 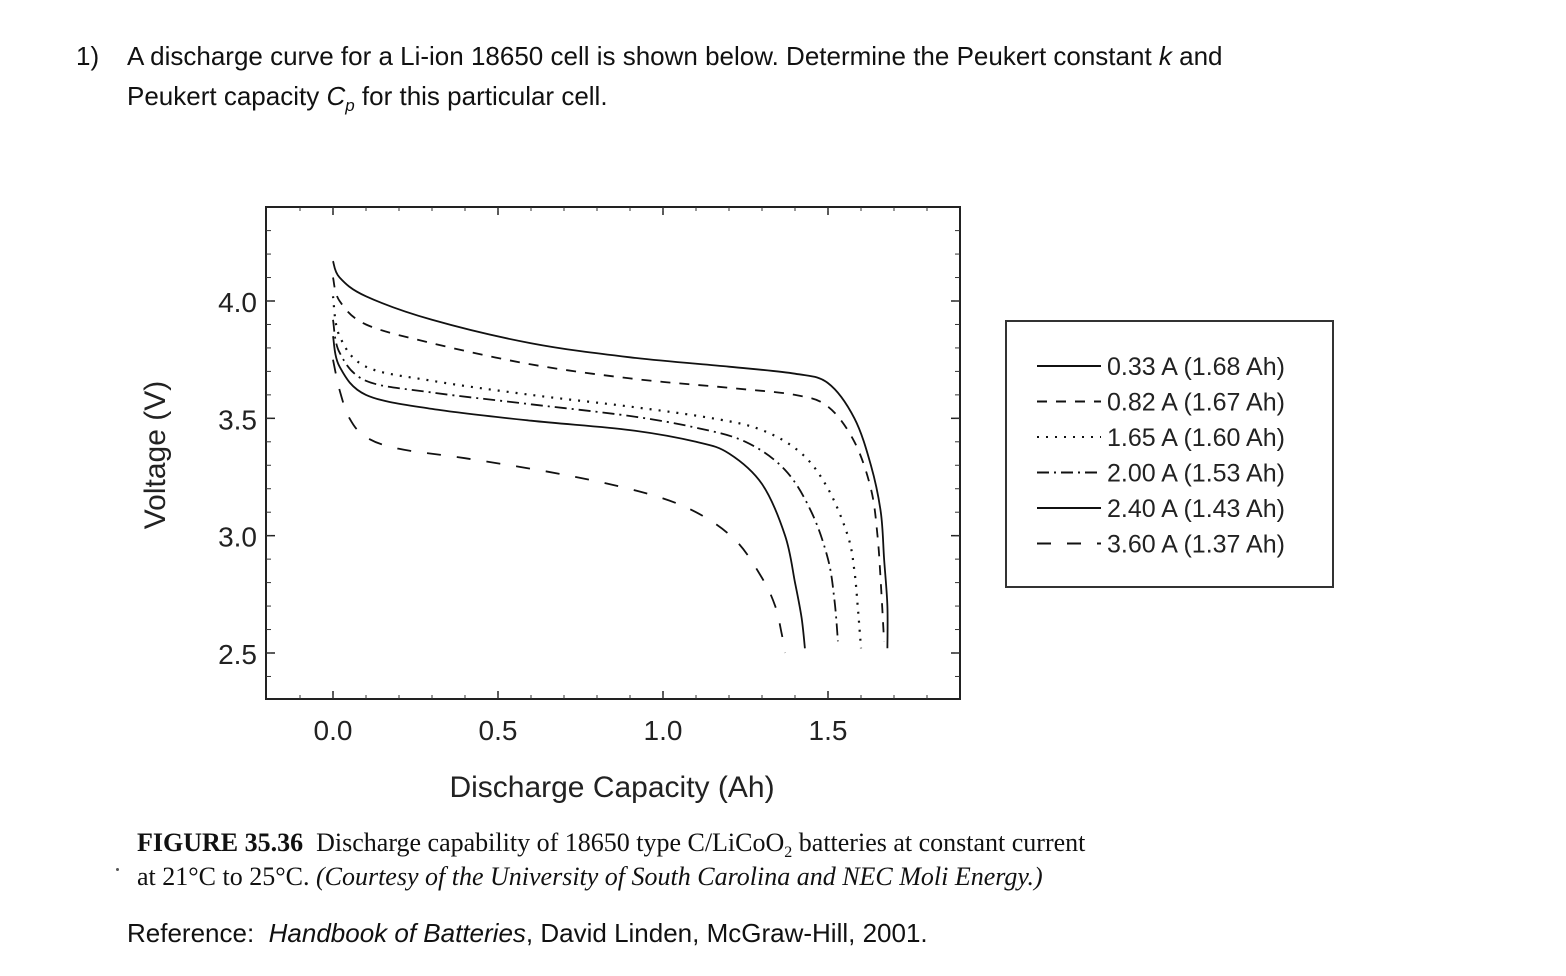 What do you see at coordinates (237, 419) in the screenshot?
I see `y-tick-label: 3.5` at bounding box center [237, 419].